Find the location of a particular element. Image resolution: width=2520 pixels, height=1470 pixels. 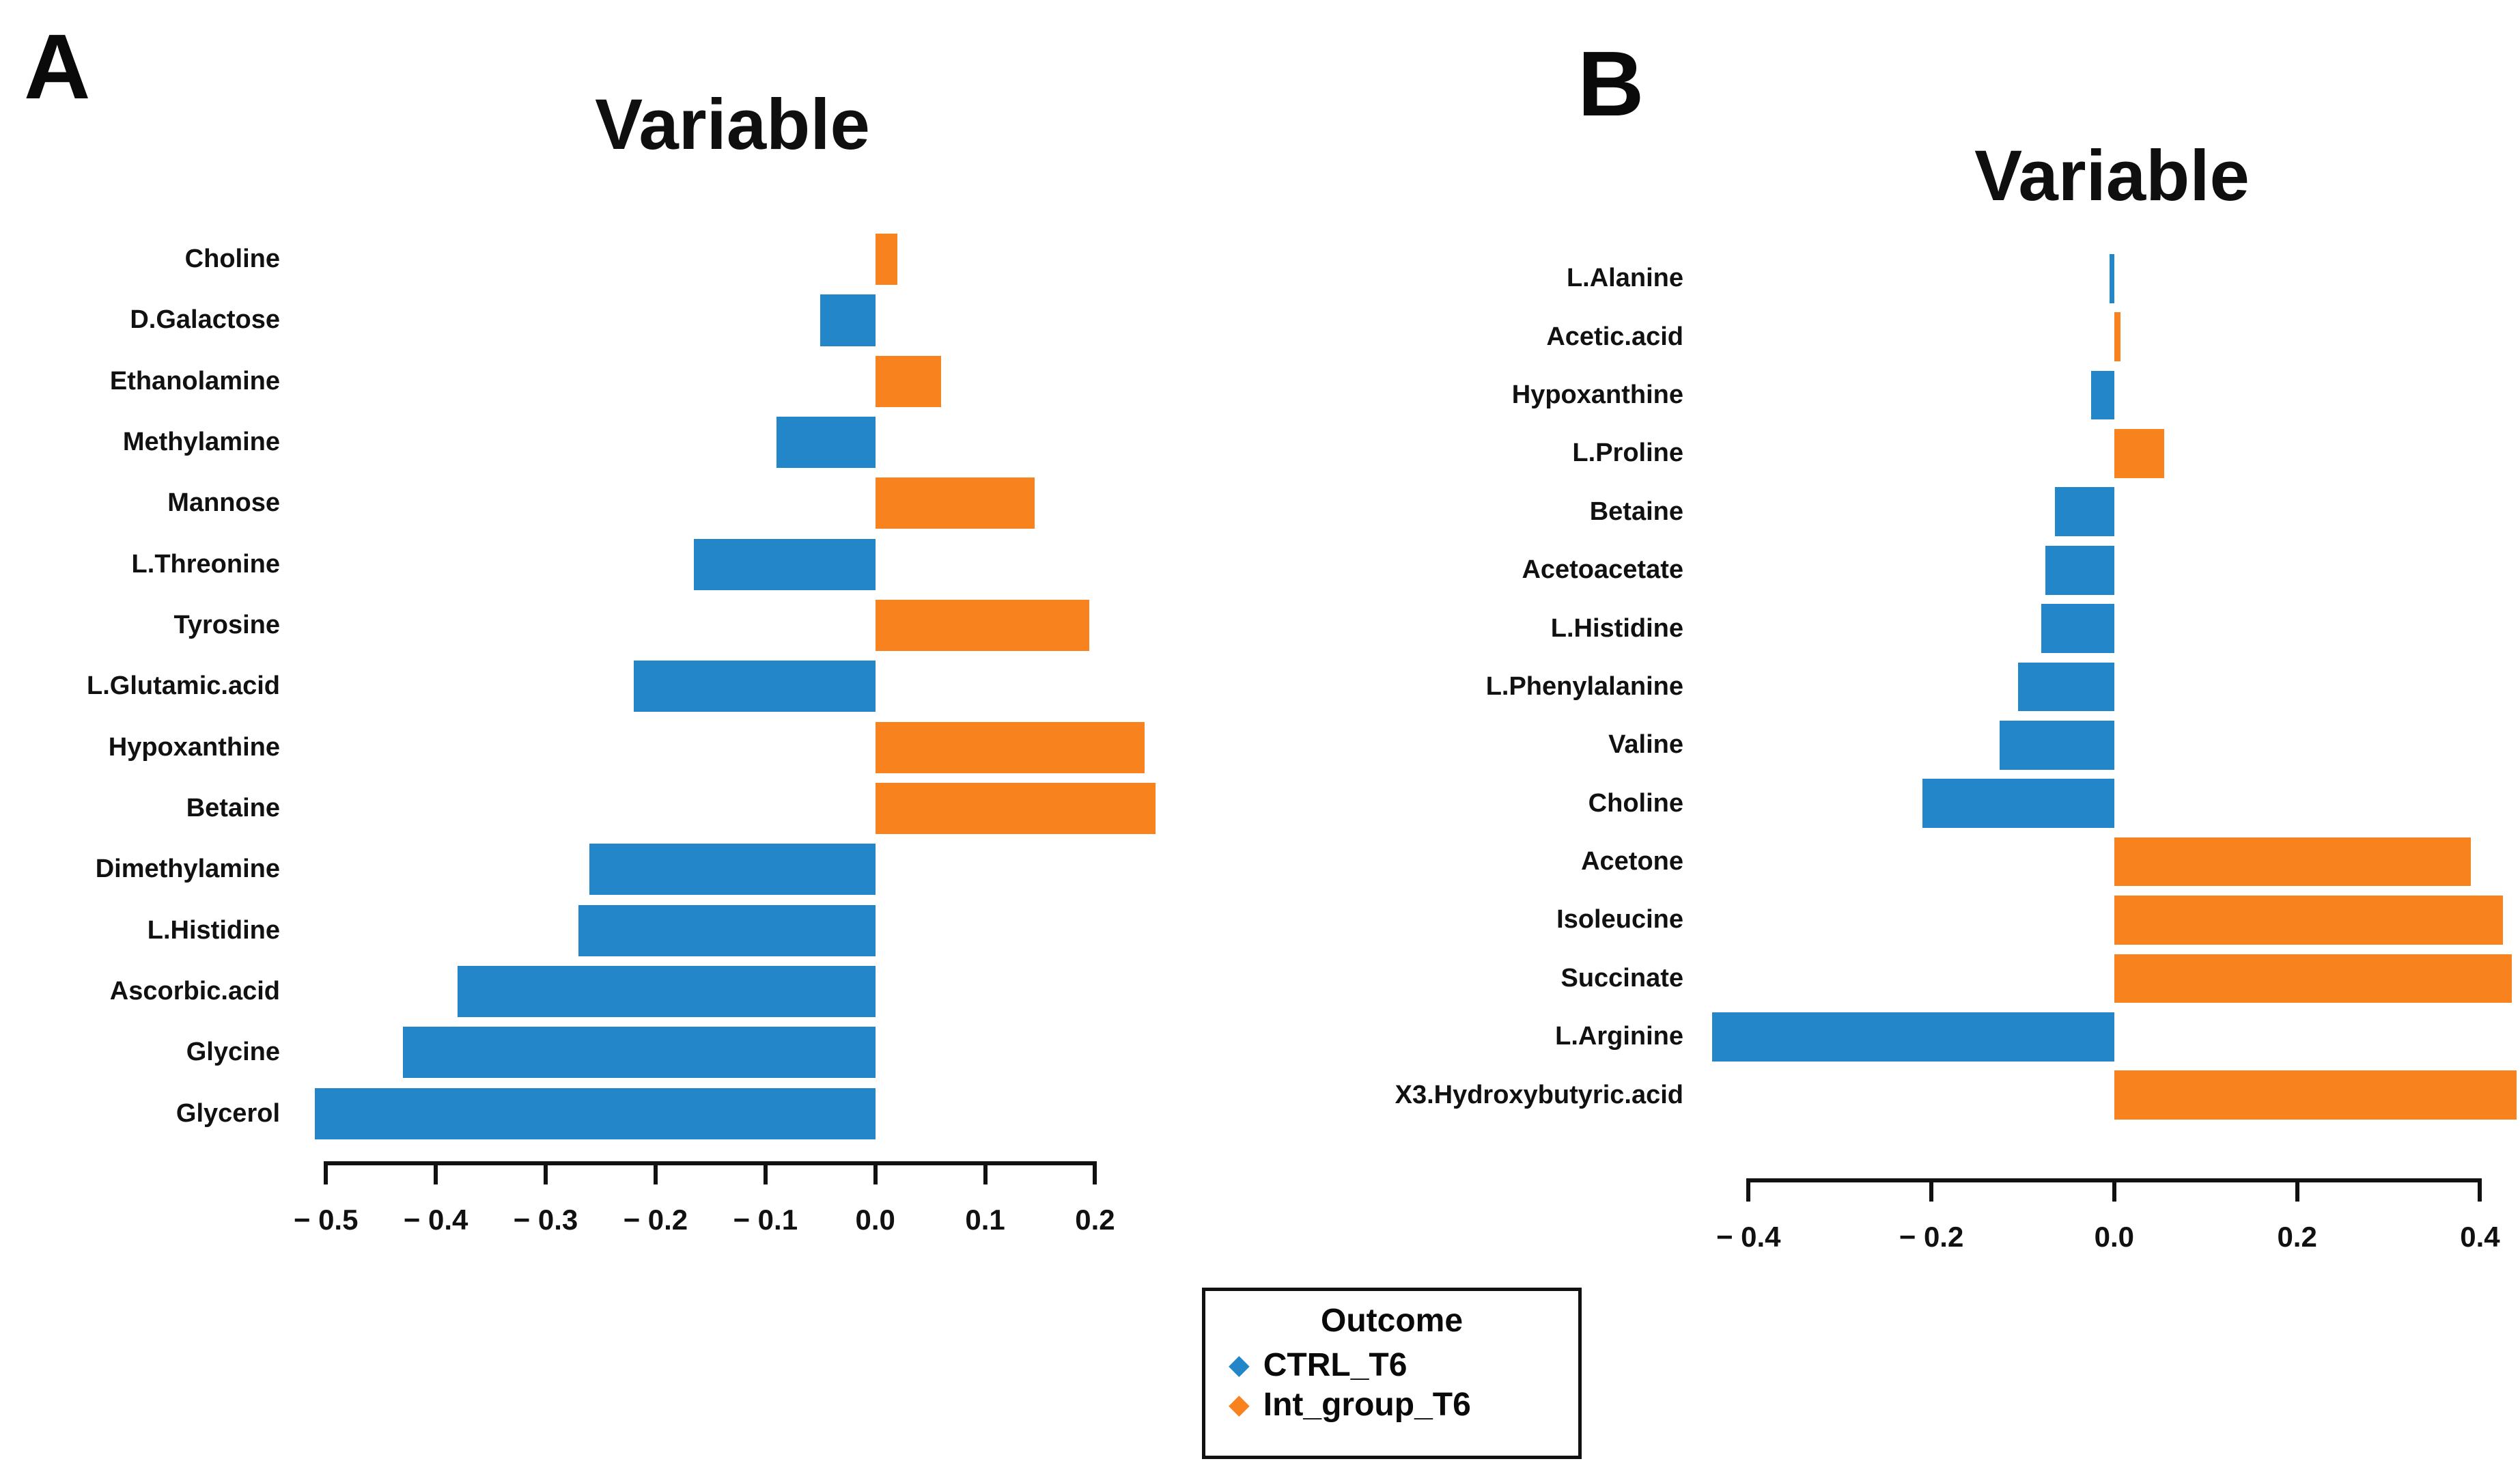

bar-row: L.Arginine is located at coordinates (1936, 1037).